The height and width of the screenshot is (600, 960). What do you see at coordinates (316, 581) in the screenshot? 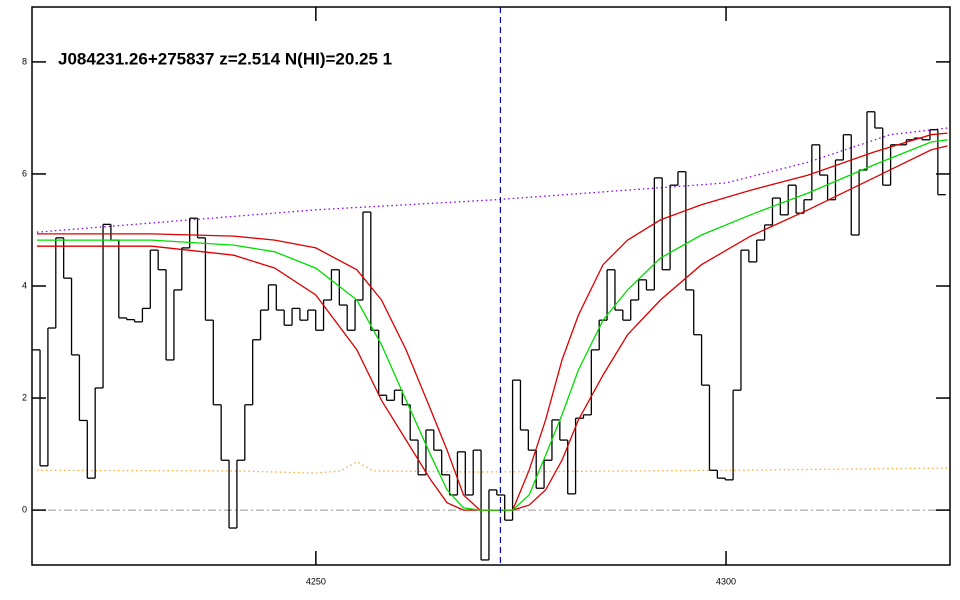
I see `x-tick-label: 4250` at bounding box center [316, 581].